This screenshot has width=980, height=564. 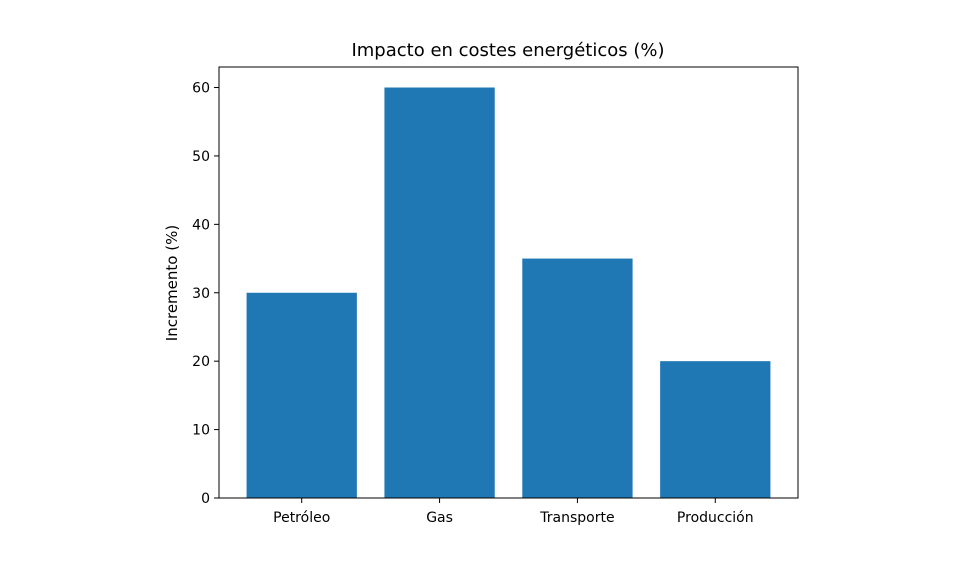 I want to click on chart-title: Impacto en costes energéticos (%), so click(x=507, y=50).